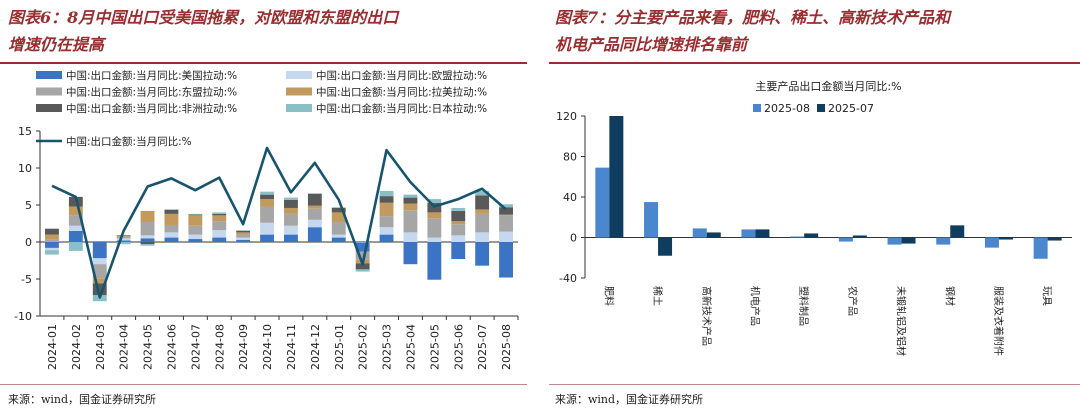  I want to click on y-tick-label: 120, so click(566, 116).